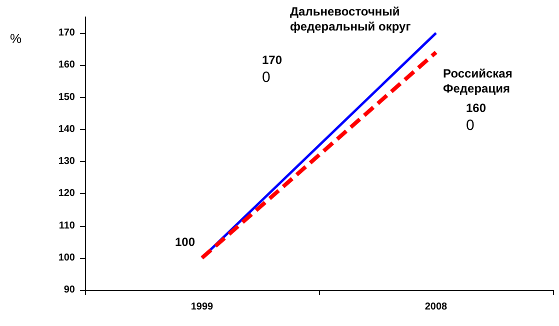 Image resolution: width=559 pixels, height=326 pixels. What do you see at coordinates (272, 60) in the screenshot?
I see `annotation: 170` at bounding box center [272, 60].